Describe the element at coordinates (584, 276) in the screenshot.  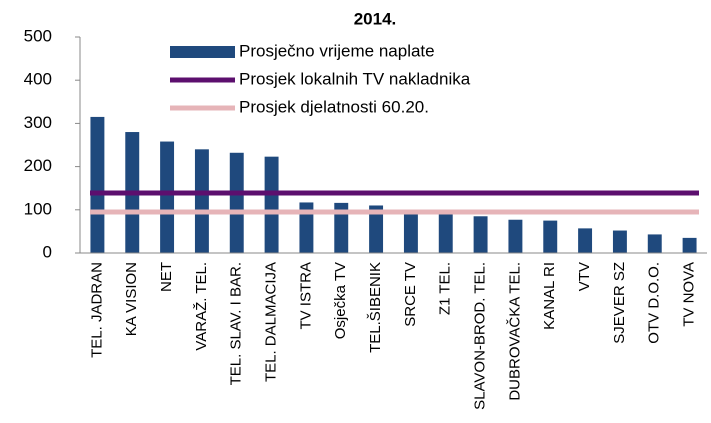
I see `x-tick-label: VTV` at that location.